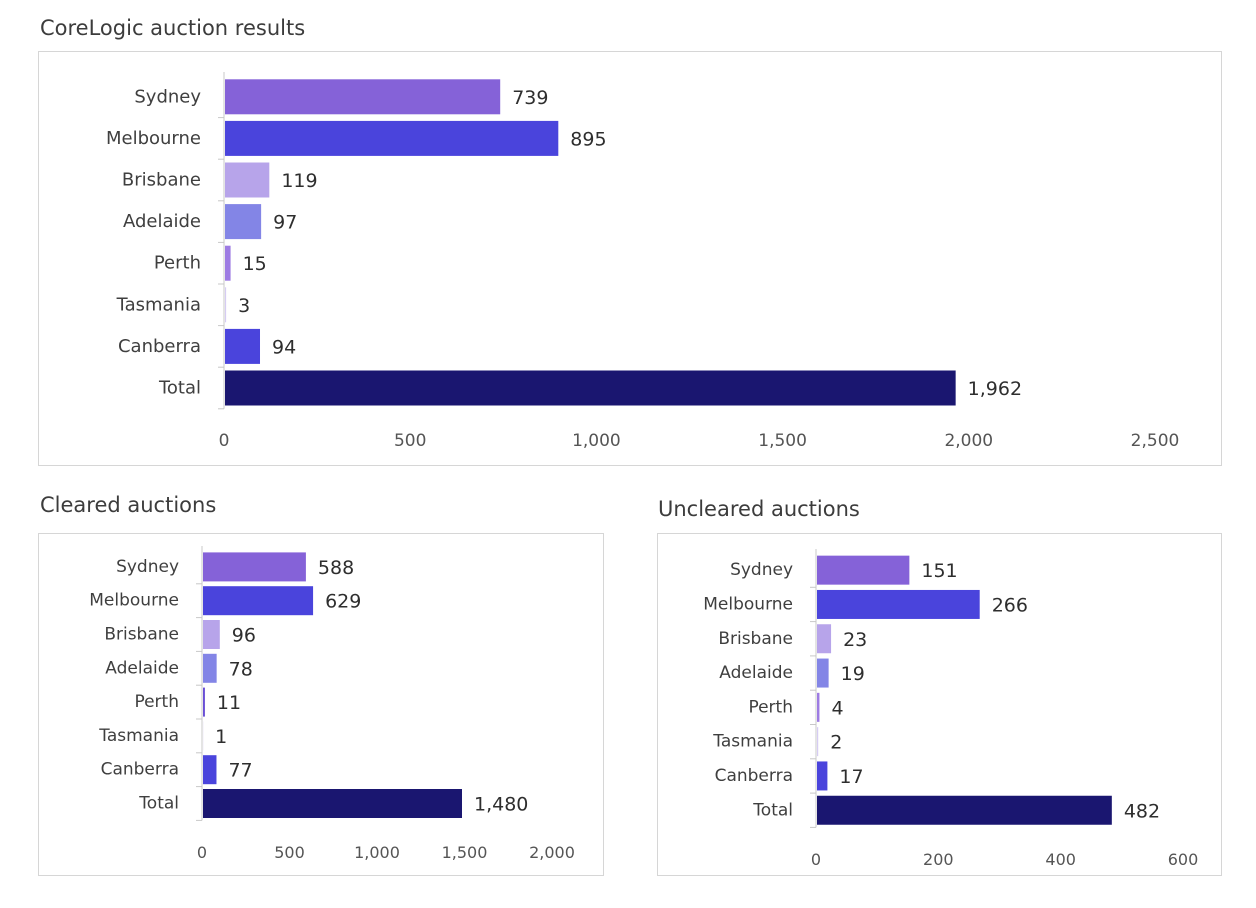 The image size is (1256, 908). Describe the element at coordinates (822, 776) in the screenshot. I see `uncleared-bar-canberra` at that location.